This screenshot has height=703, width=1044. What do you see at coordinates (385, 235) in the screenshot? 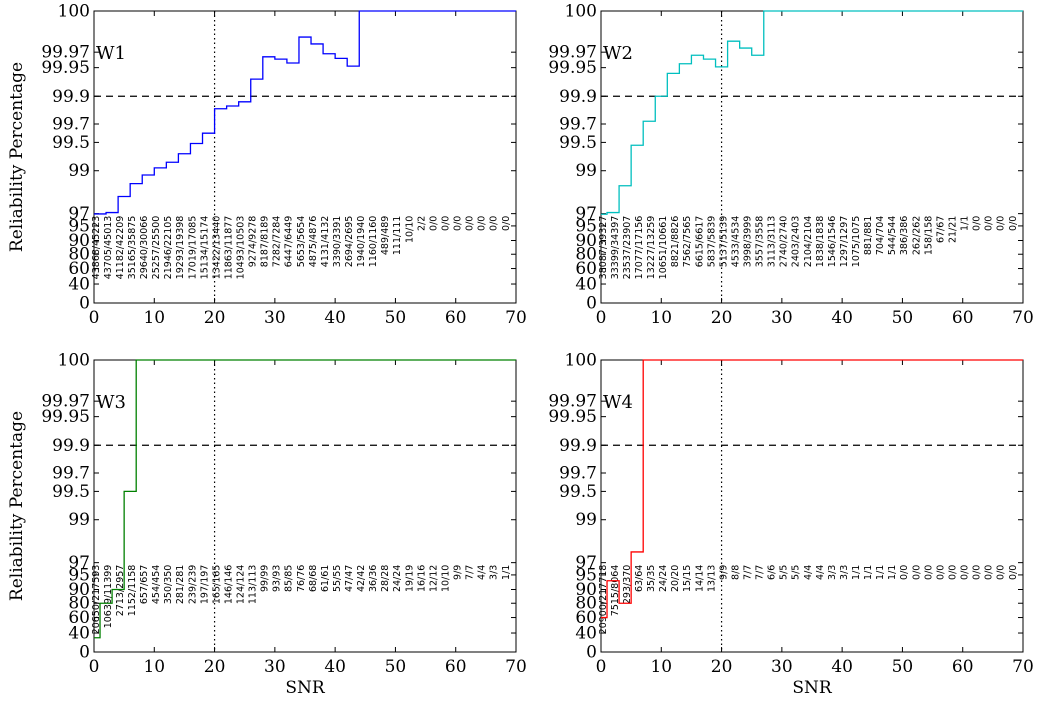
I see `count-label: 489/489` at bounding box center [385, 235].